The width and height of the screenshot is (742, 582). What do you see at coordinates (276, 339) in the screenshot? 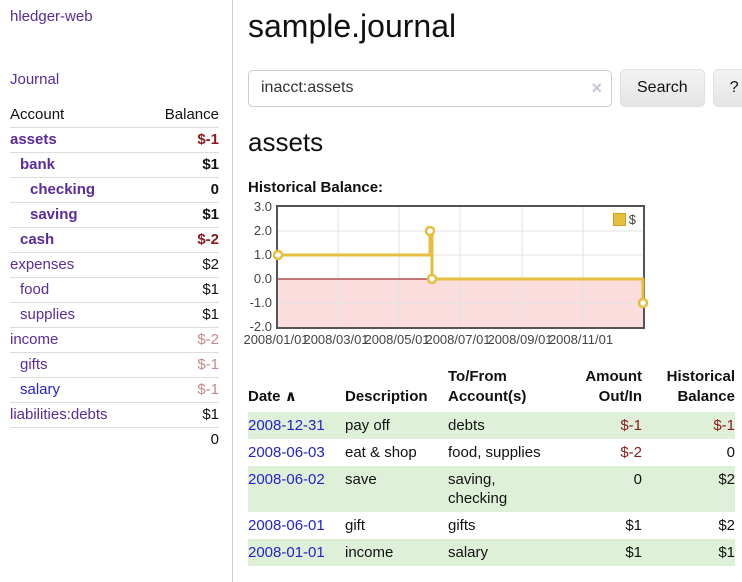
I see `x-tick-label: 2008/01/01` at bounding box center [276, 339].